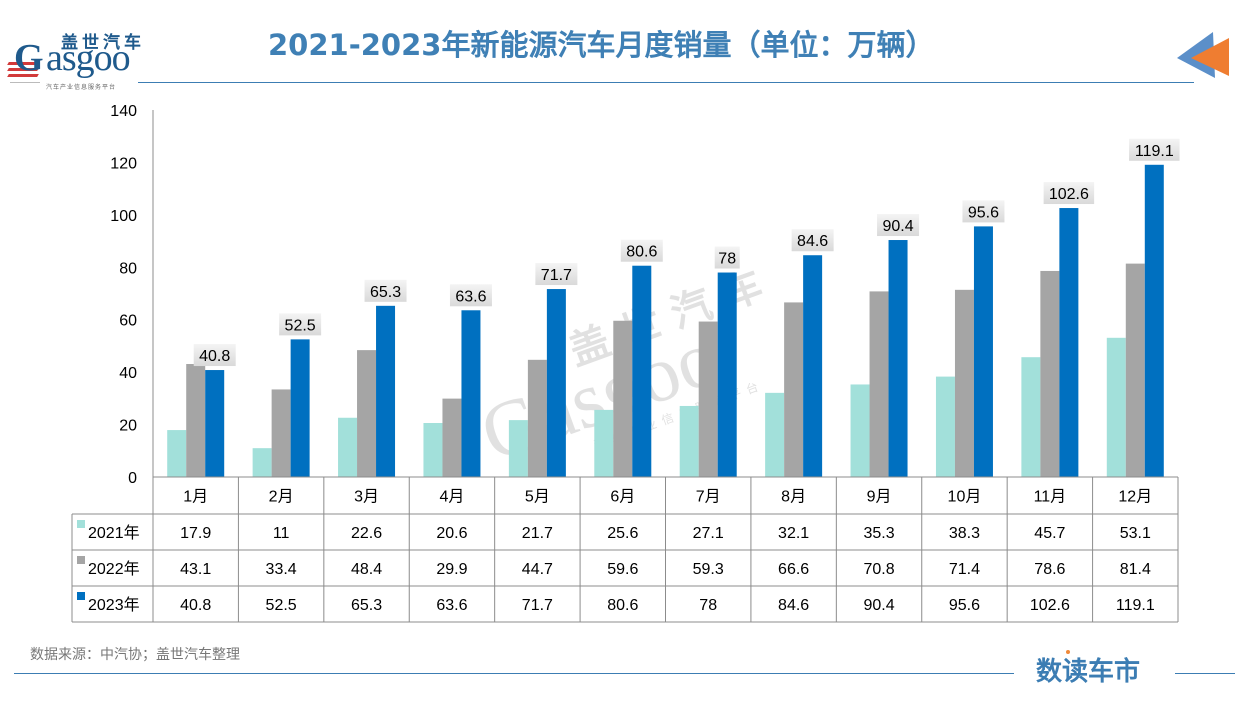 Image resolution: width=1258 pixels, height=705 pixels. I want to click on data-source-note: 数据来源：中汽协；盖世汽车整理, so click(135, 655).